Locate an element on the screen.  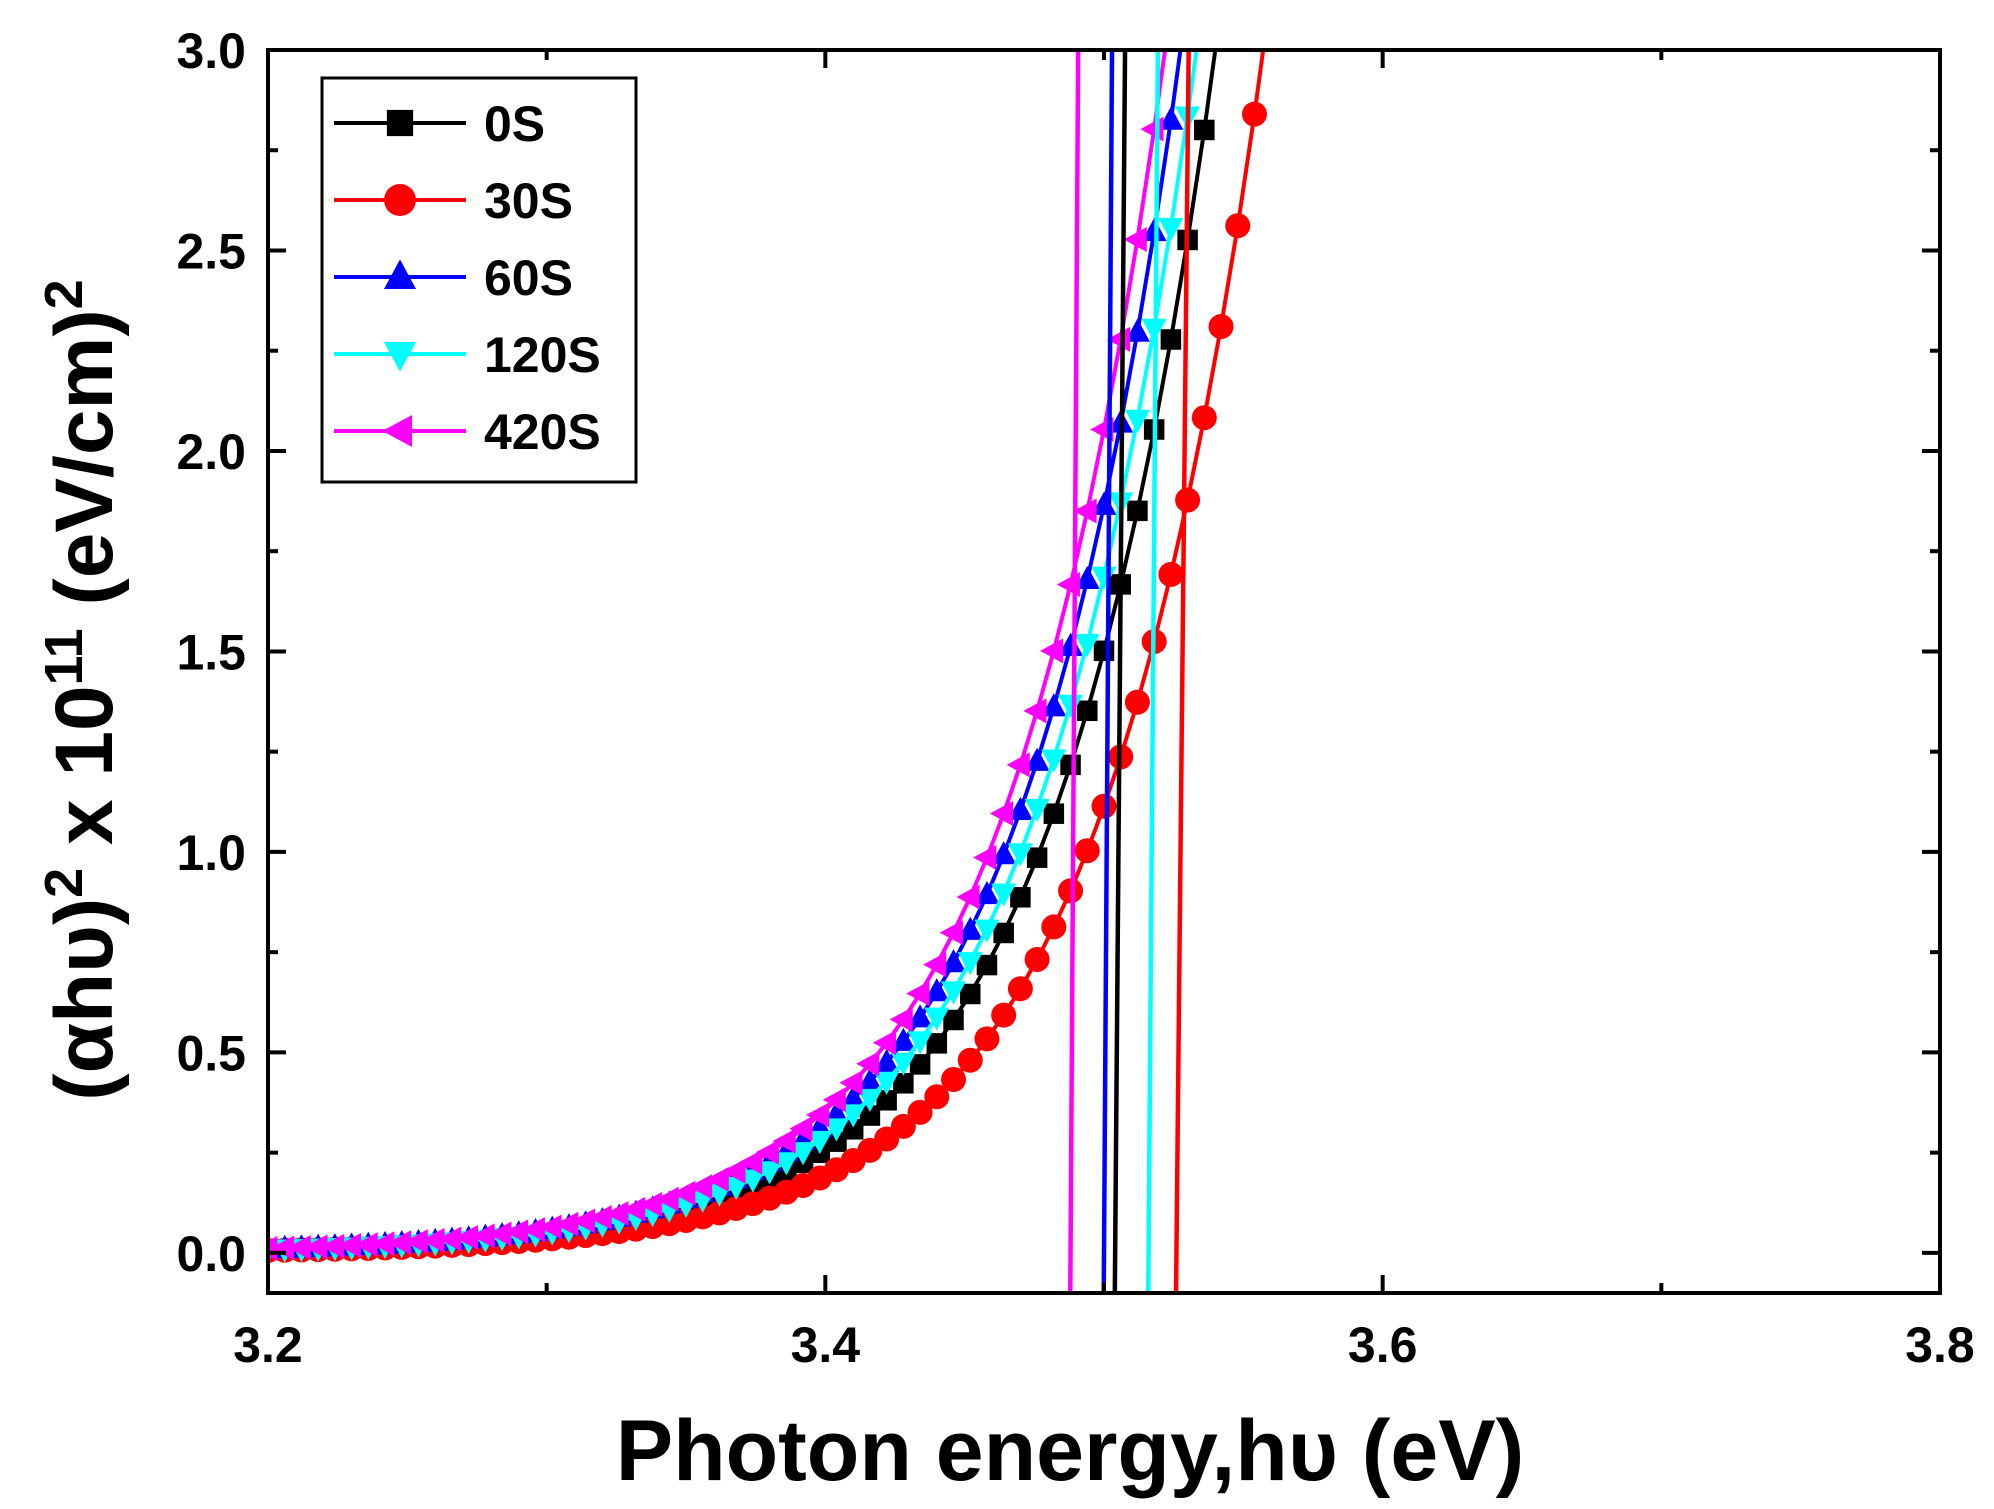
y-title-mid: x 10 is located at coordinates (84, 776).